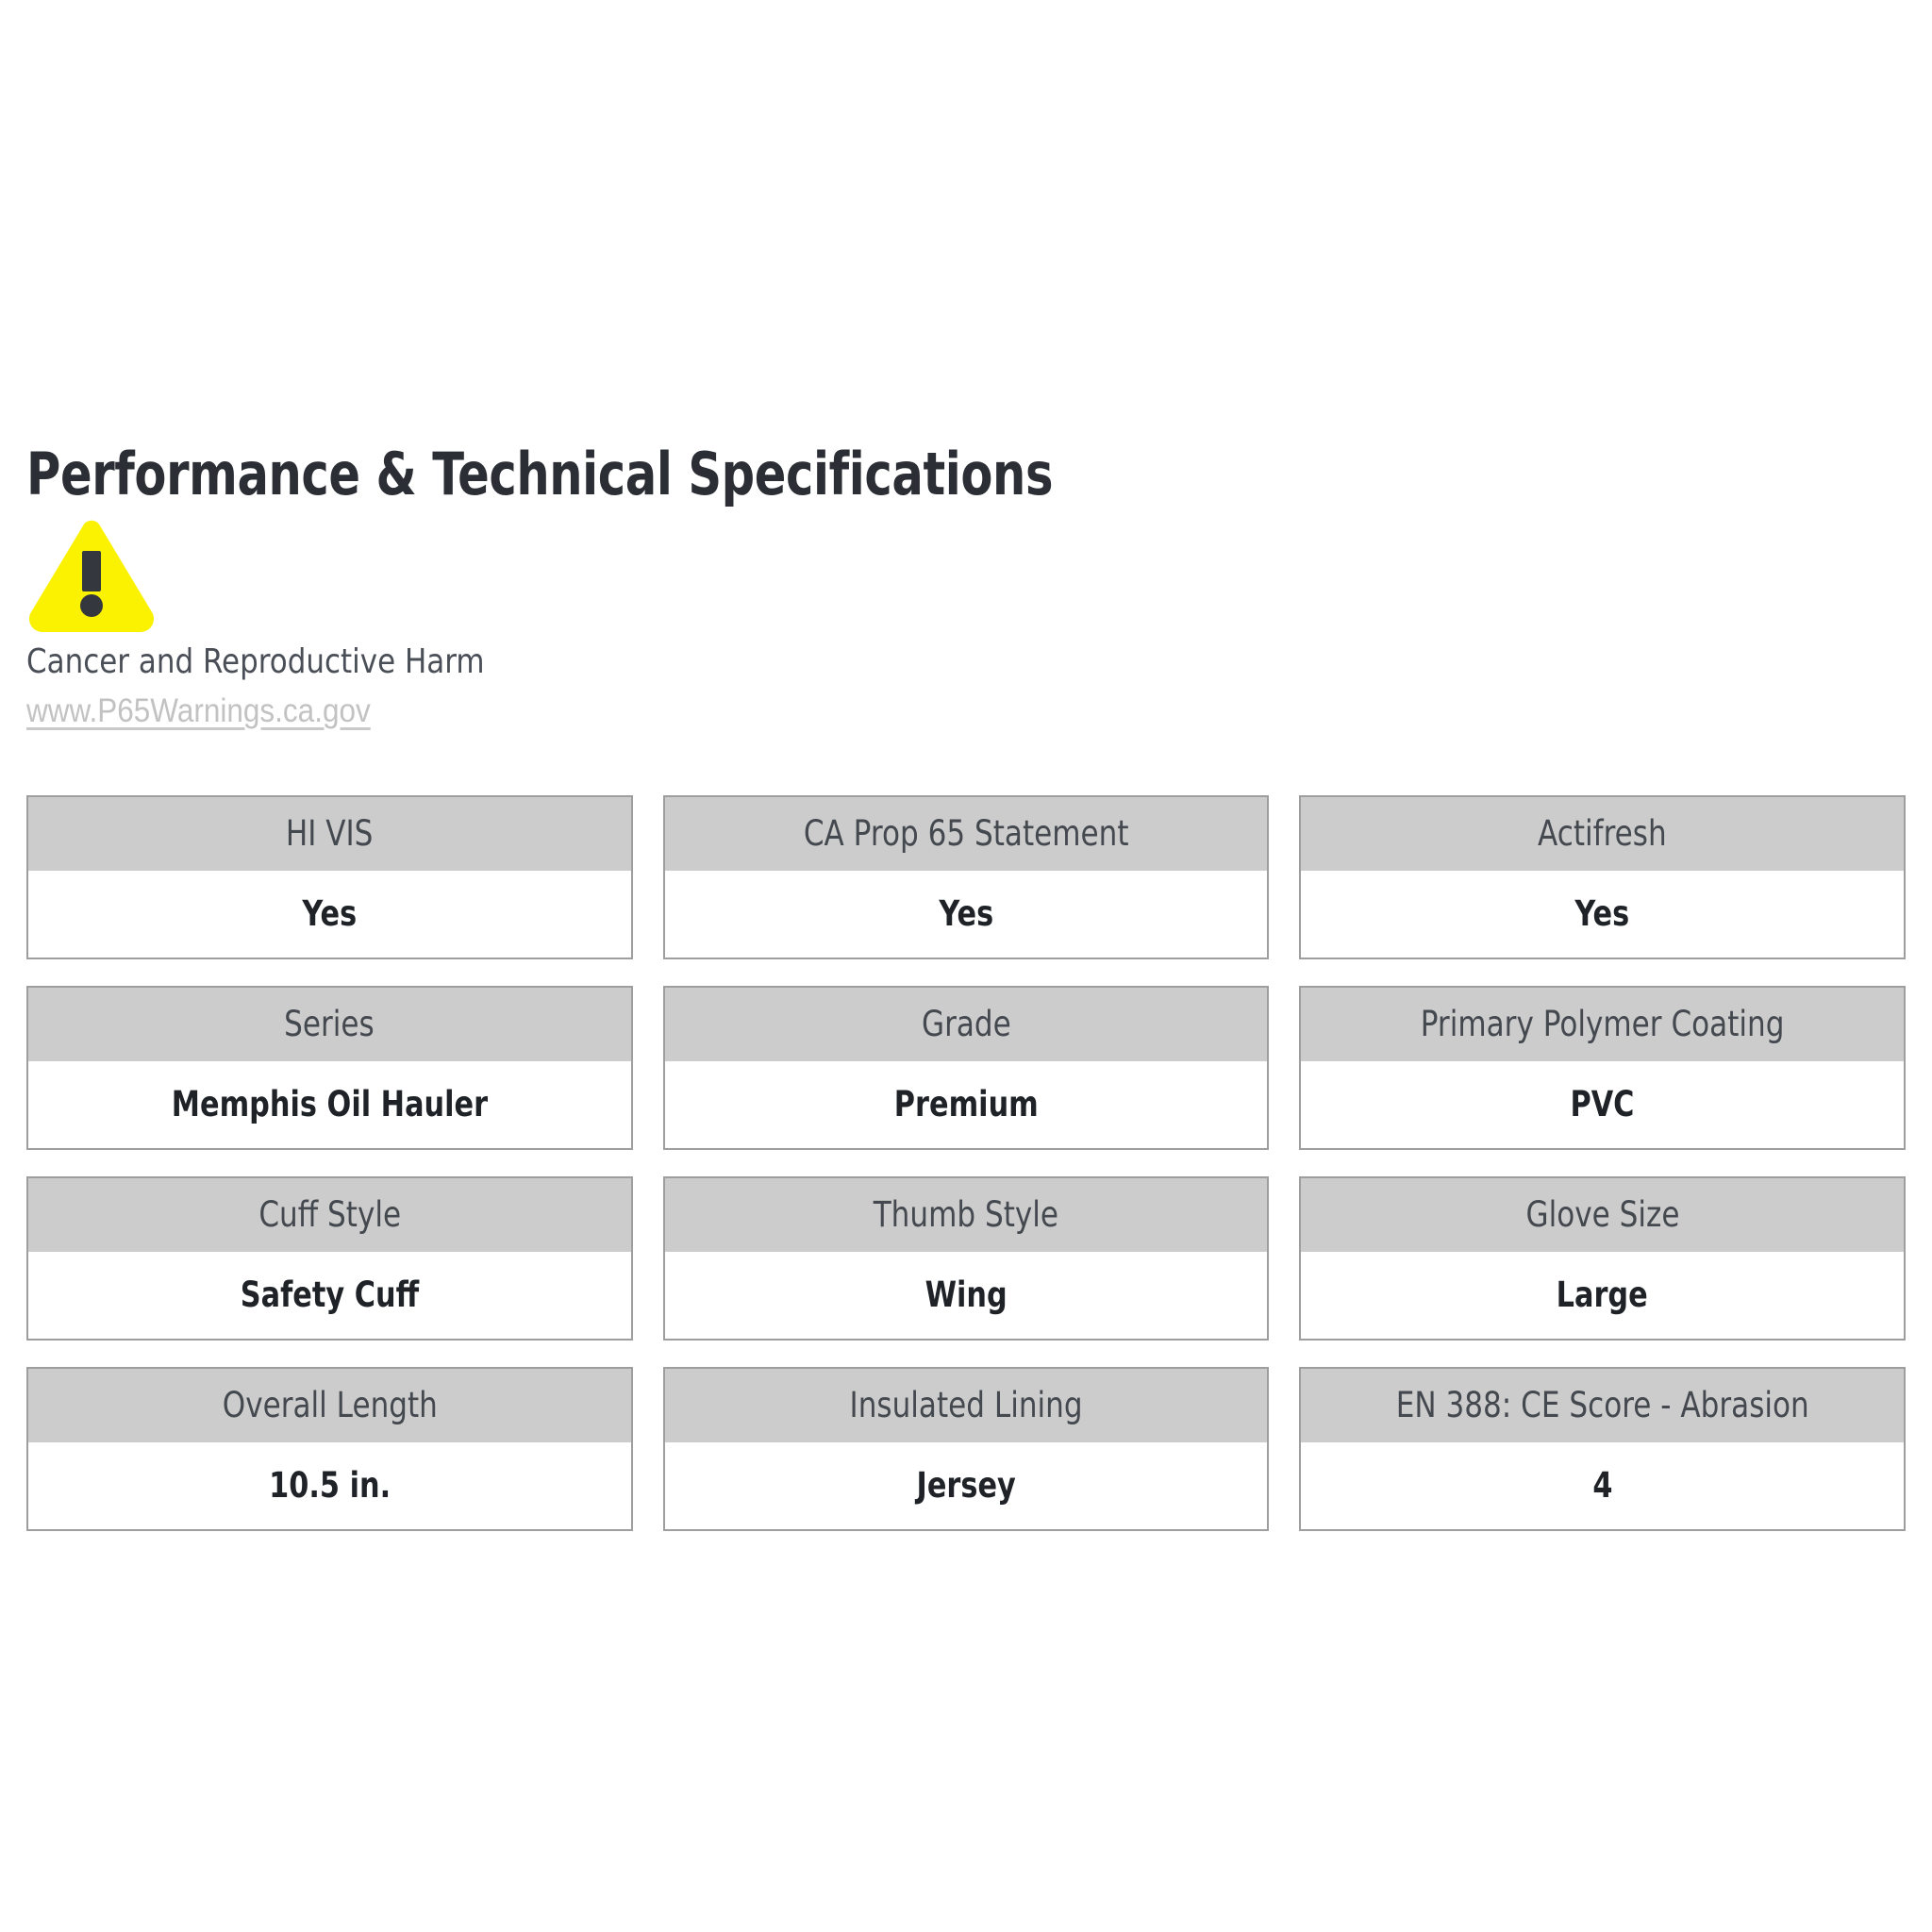 This screenshot has height=1932, width=1932. I want to click on spec-card-header: Glove Size, so click(1603, 1215).